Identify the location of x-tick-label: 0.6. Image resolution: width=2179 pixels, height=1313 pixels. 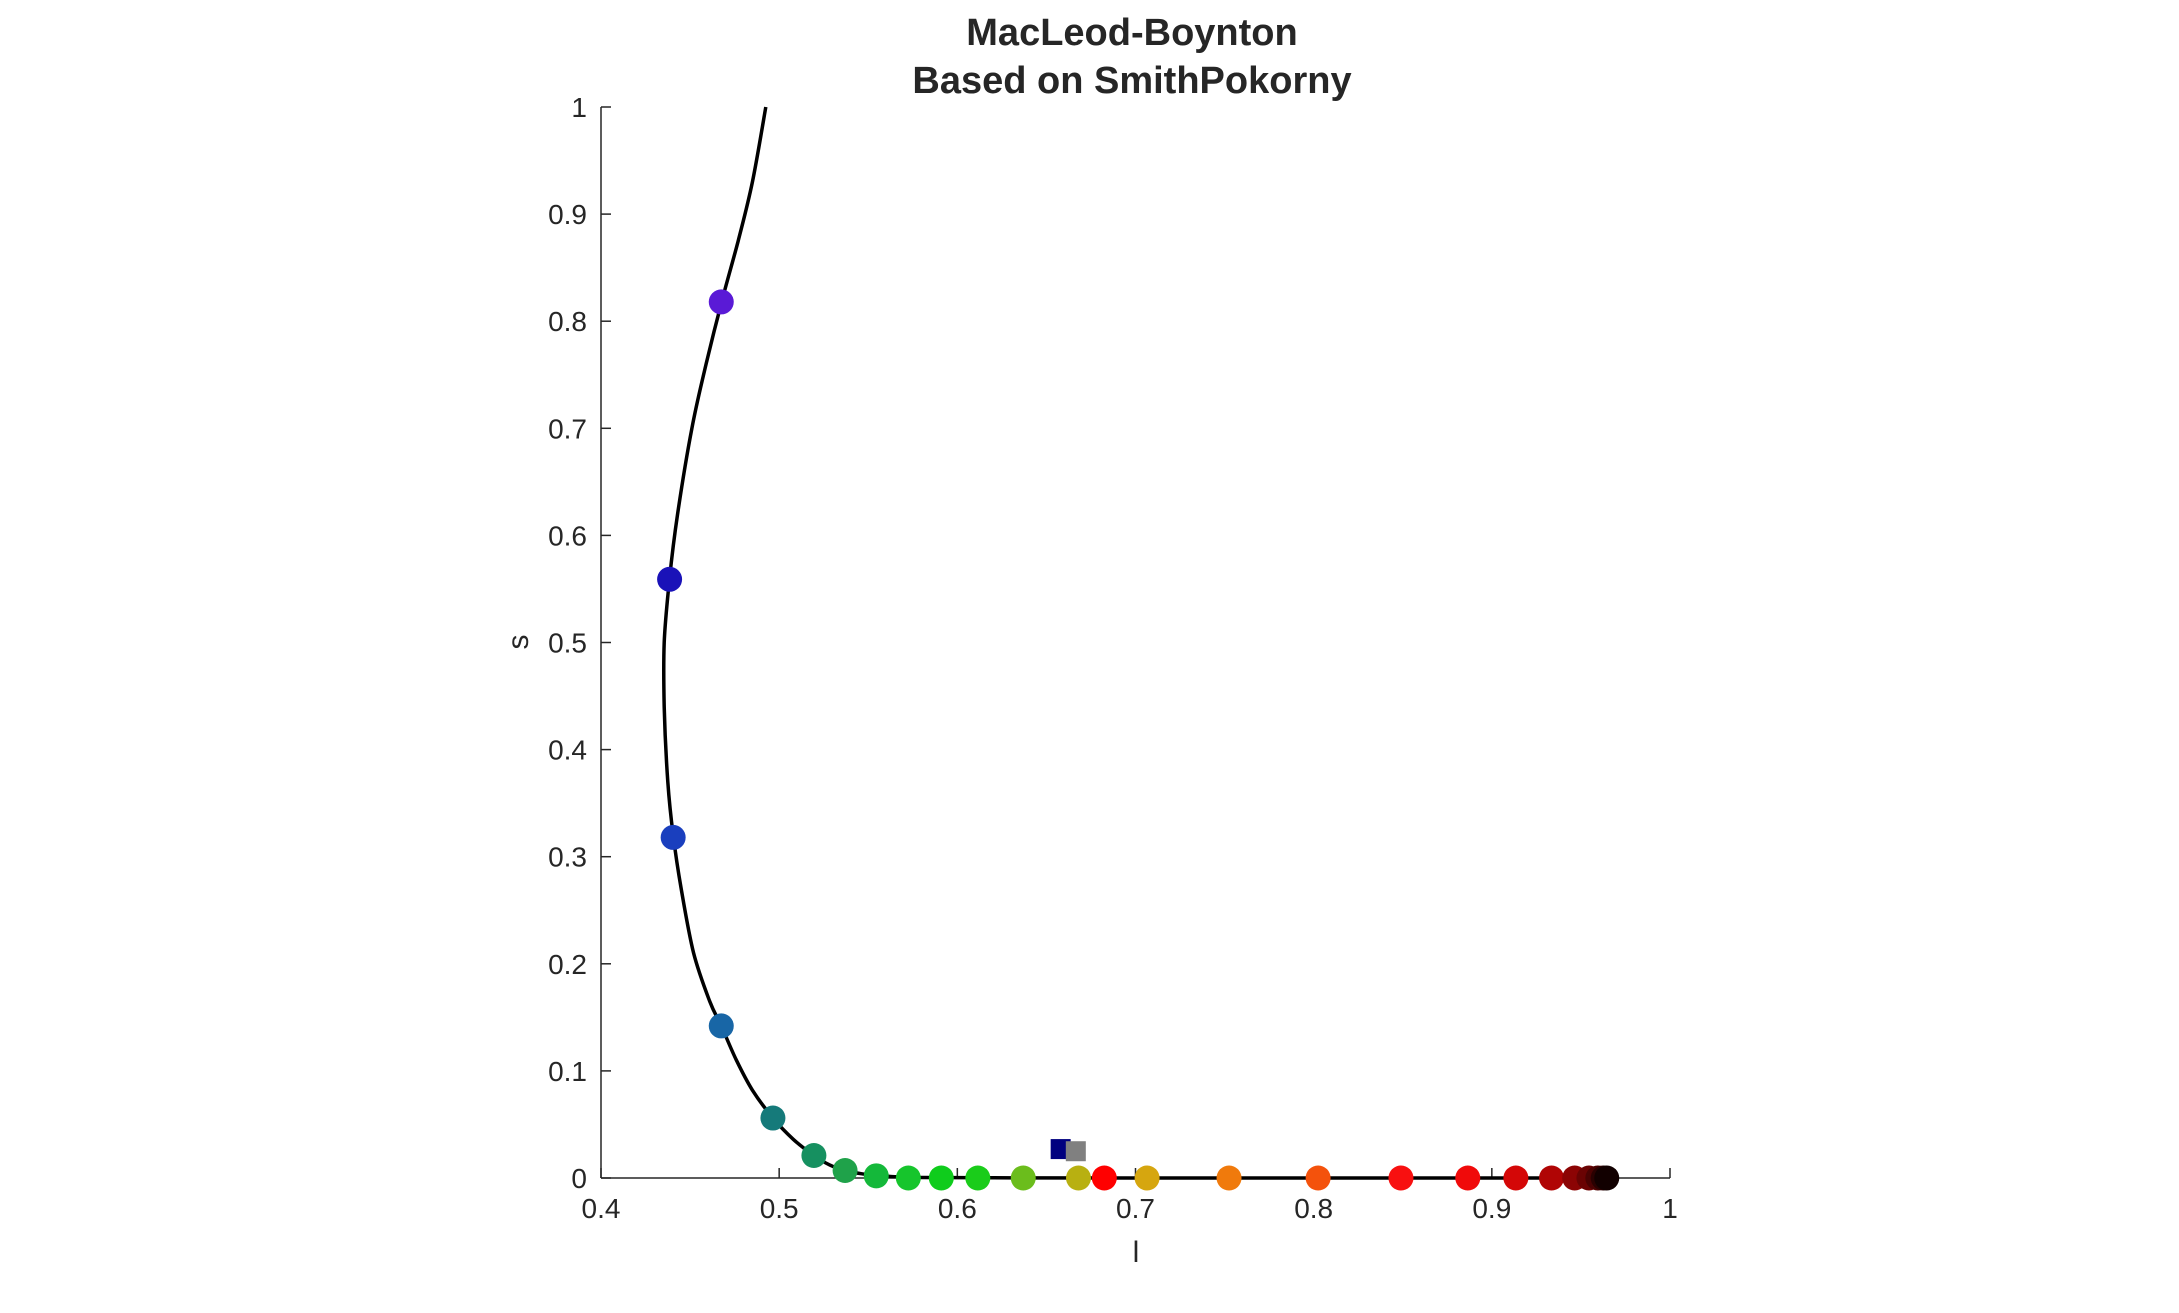
(957, 1208).